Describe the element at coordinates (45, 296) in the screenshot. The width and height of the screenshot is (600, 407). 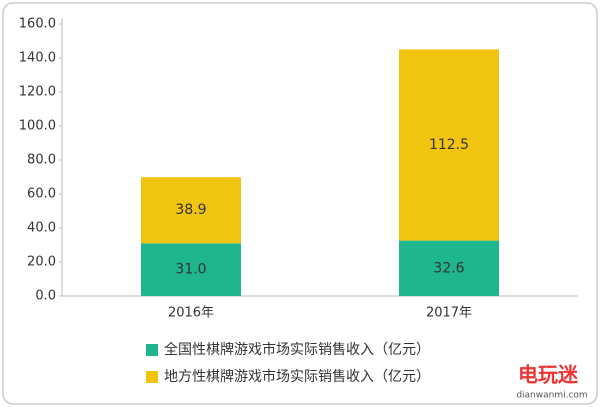
I see `y-tick-label: 0.0` at that location.